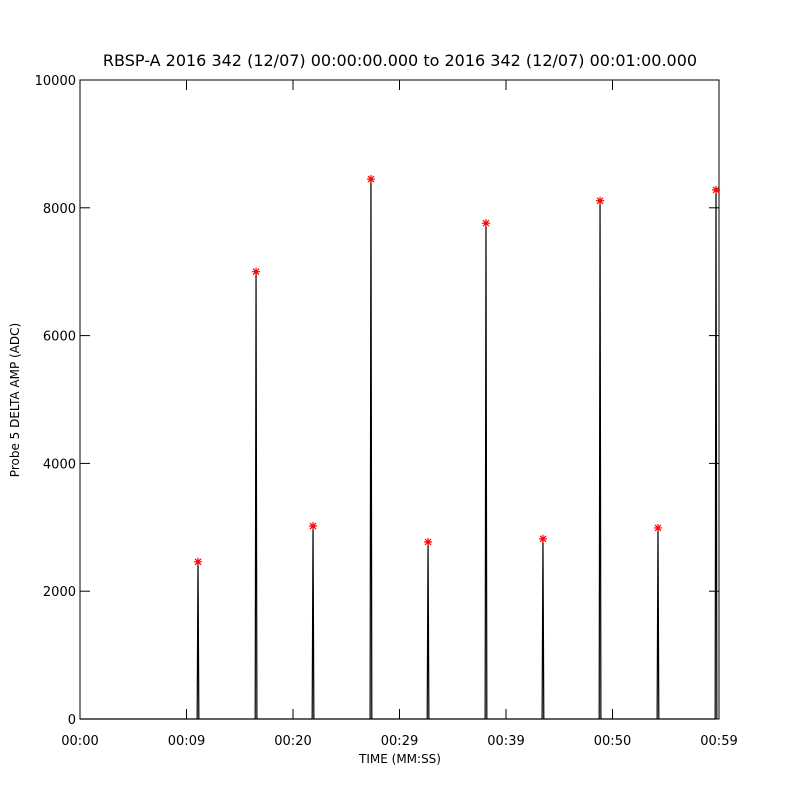 The image size is (800, 804). I want to click on x-tick-label: 00:59, so click(718, 741).